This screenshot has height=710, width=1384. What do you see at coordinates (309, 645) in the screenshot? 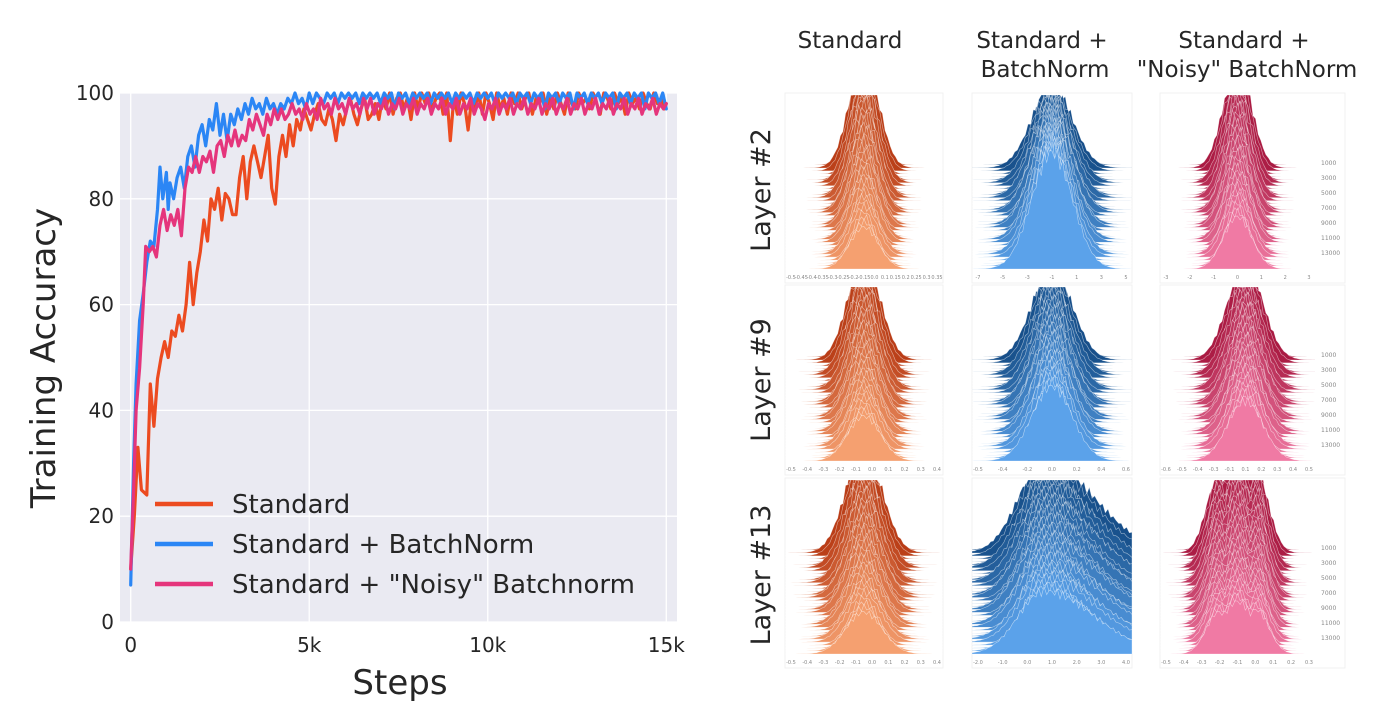
I see `x-tick-label: 5k` at bounding box center [309, 645].